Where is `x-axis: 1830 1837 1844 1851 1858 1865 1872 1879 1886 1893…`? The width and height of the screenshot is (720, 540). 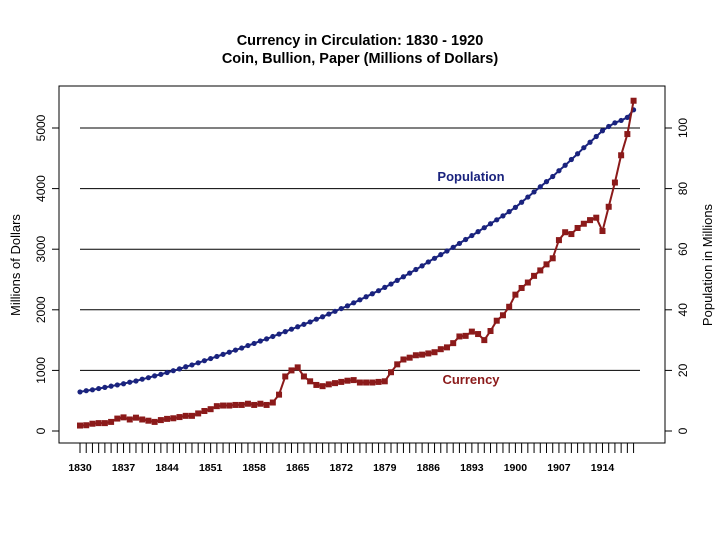 x-axis: 1830 1837 1844 1851 1858 1865 1872 1879 1886 1893… is located at coordinates (351, 458).